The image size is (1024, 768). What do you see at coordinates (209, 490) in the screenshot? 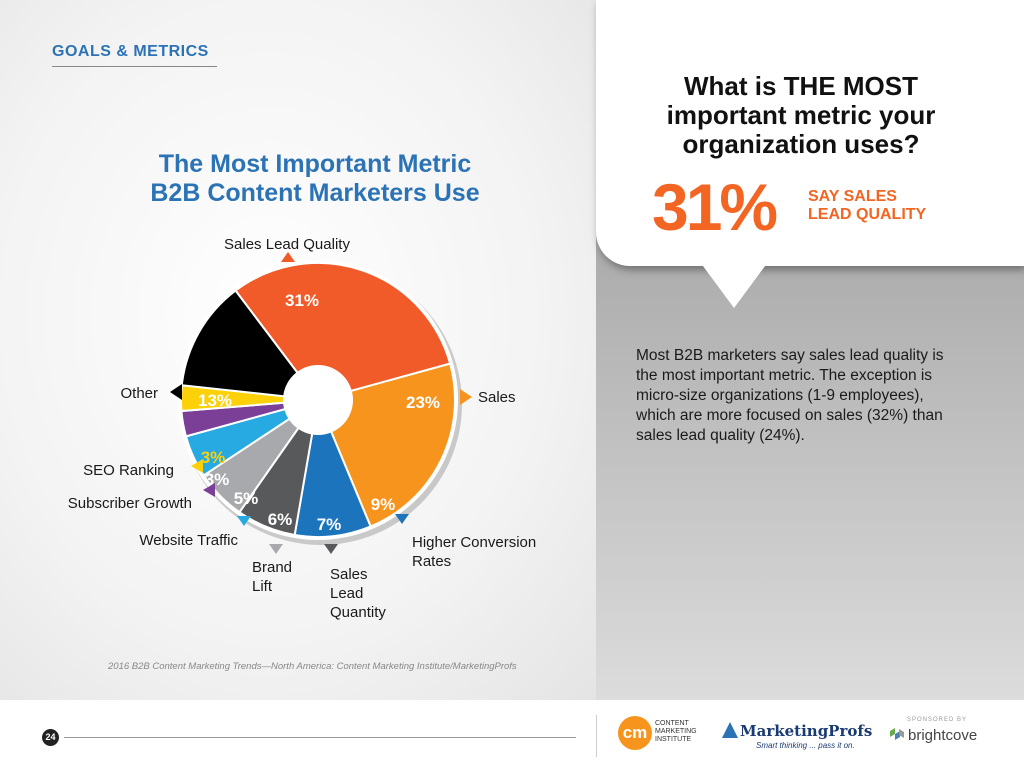
I see `callout-pointer-subscriber-growth` at bounding box center [209, 490].